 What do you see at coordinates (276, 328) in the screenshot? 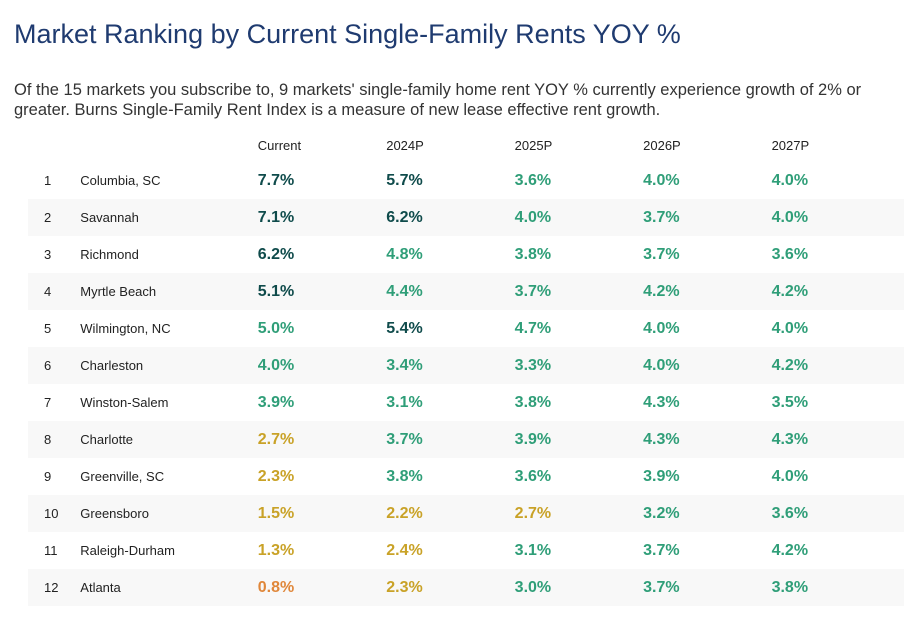
I see `value-cell-current: 5.0%` at bounding box center [276, 328].